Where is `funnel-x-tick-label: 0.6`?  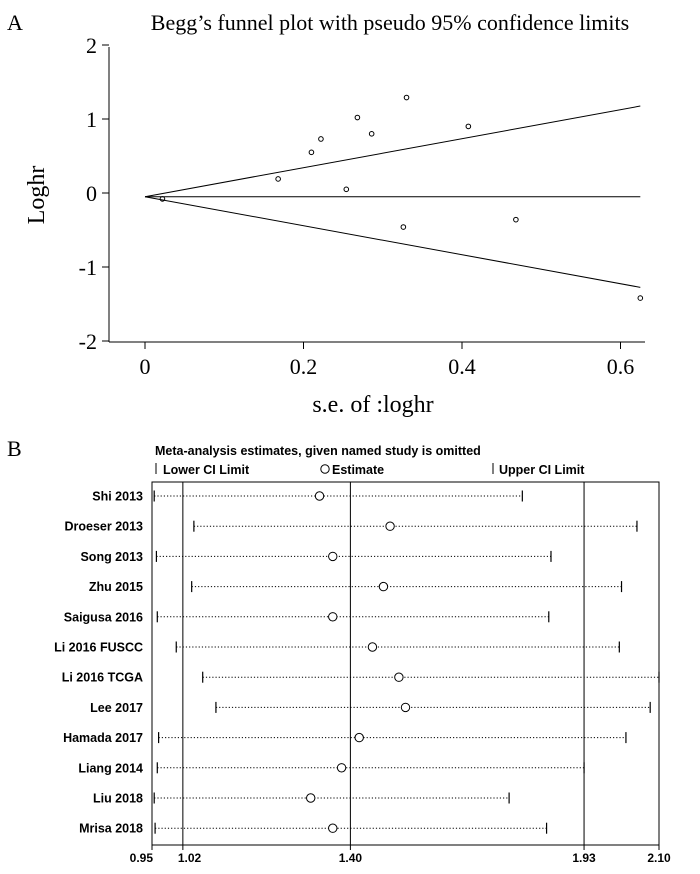
funnel-x-tick-label: 0.6 is located at coordinates (621, 366).